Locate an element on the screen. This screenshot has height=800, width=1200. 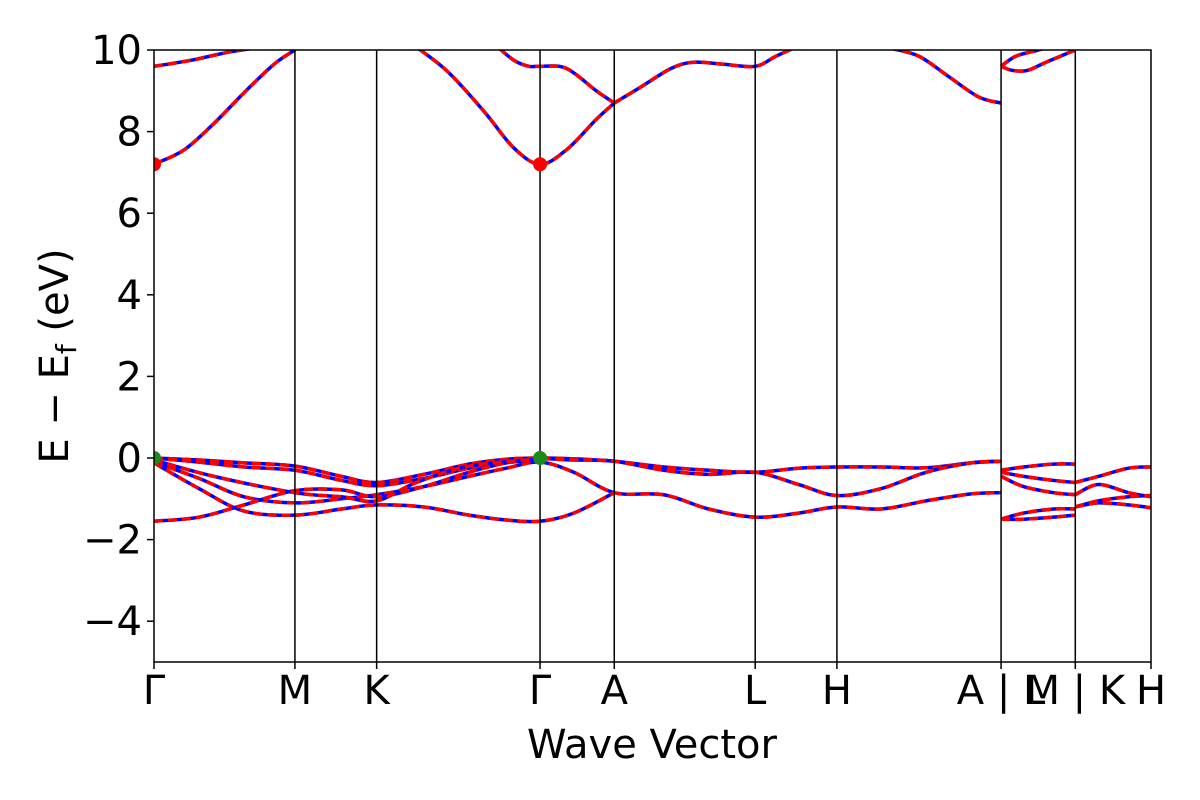
y-axis-label-subscript: f is located at coordinates (66, 348).